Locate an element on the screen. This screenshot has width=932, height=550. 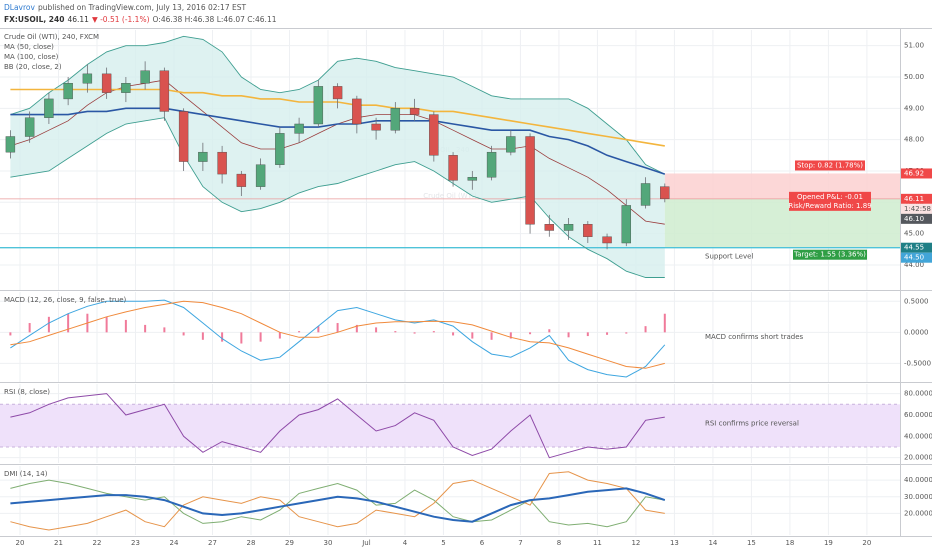
price-tag: 46.92 is located at coordinates (914, 173).